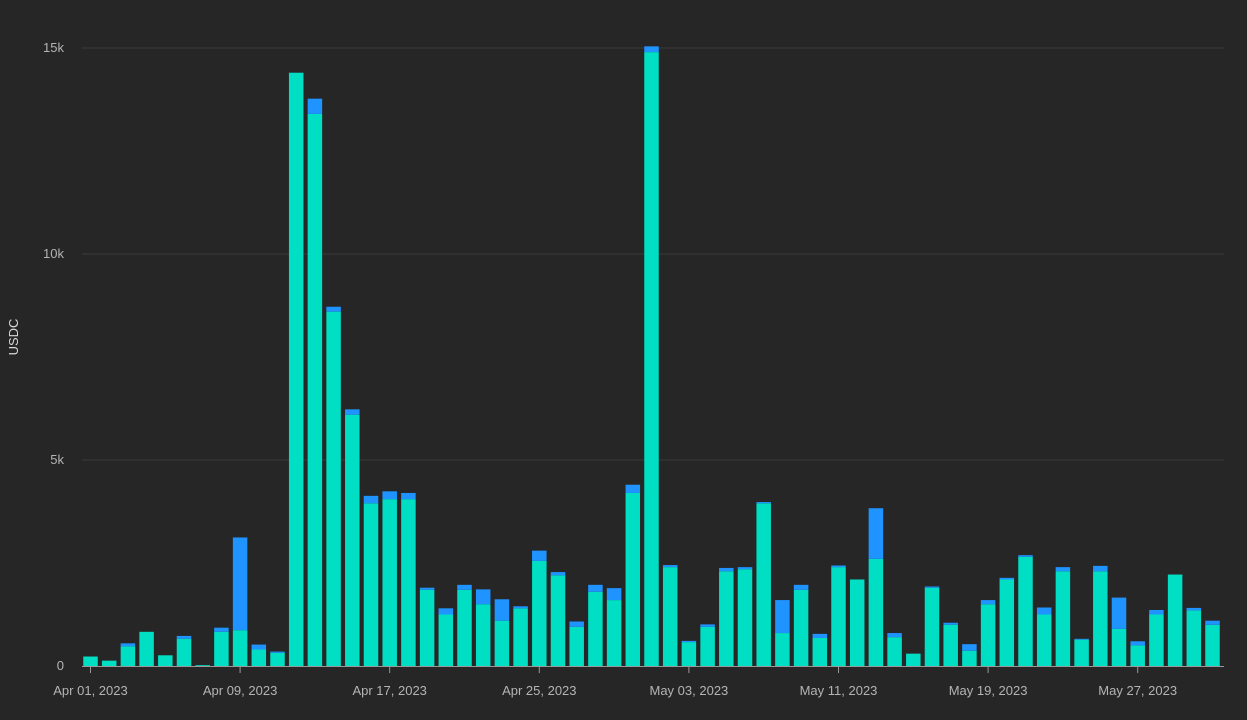 This screenshot has width=1247, height=720. Describe the element at coordinates (988, 690) in the screenshot. I see `x-tick-label: May 19, 2023` at that location.